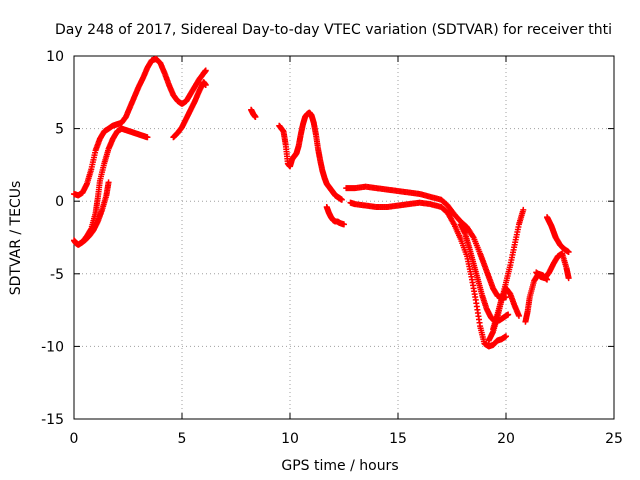 The image size is (640, 480). What do you see at coordinates (339, 466) in the screenshot?
I see `x-axis-label: GPS time / hours` at bounding box center [339, 466].